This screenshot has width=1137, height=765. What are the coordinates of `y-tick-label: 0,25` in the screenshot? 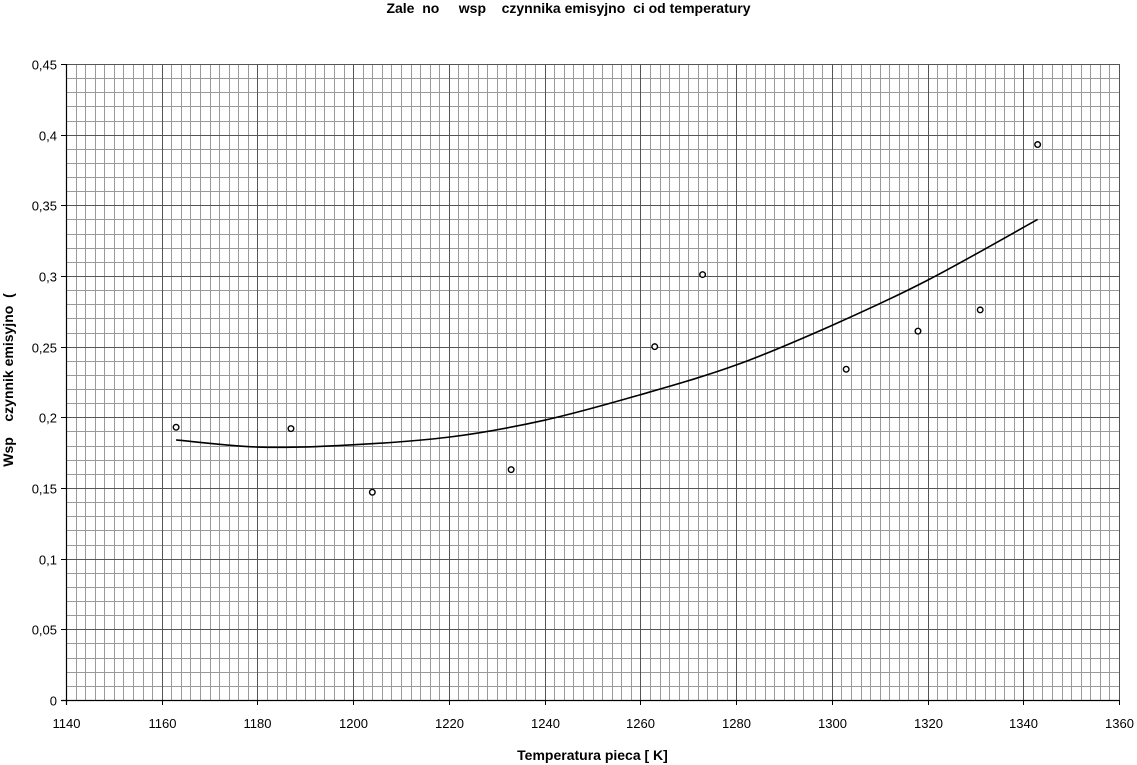 It's located at (44, 348).